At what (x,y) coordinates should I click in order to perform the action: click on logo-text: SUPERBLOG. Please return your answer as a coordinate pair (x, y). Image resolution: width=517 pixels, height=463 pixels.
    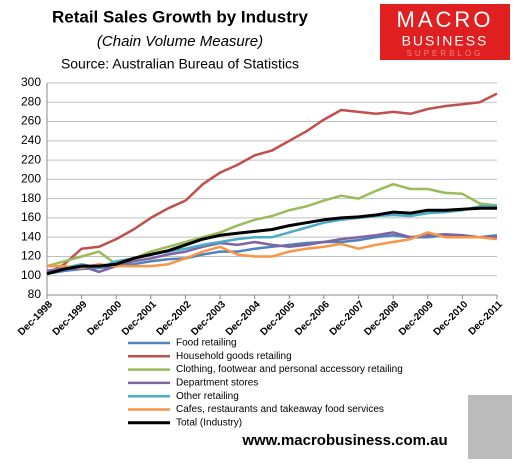
    Looking at the image, I should click on (445, 53).